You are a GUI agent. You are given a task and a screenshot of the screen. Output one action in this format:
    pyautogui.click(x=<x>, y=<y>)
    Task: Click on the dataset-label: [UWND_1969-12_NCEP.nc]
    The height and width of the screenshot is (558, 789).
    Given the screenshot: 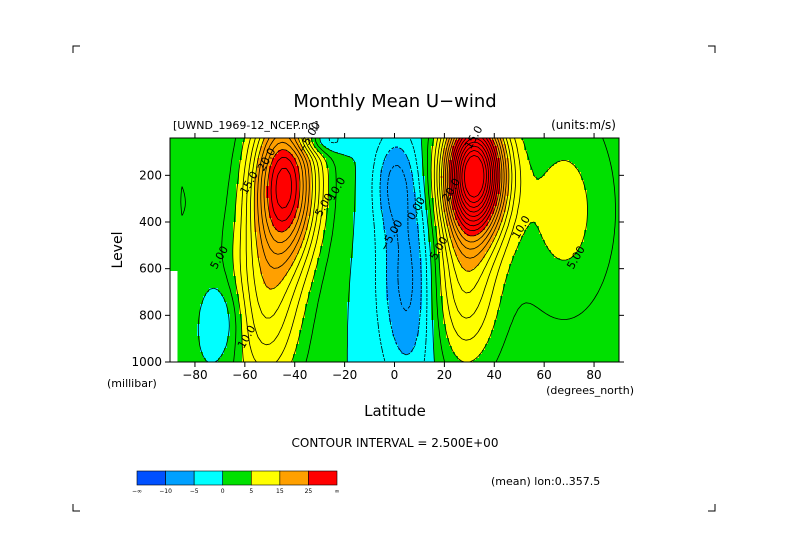 What is the action you would take?
    pyautogui.click(x=245, y=125)
    